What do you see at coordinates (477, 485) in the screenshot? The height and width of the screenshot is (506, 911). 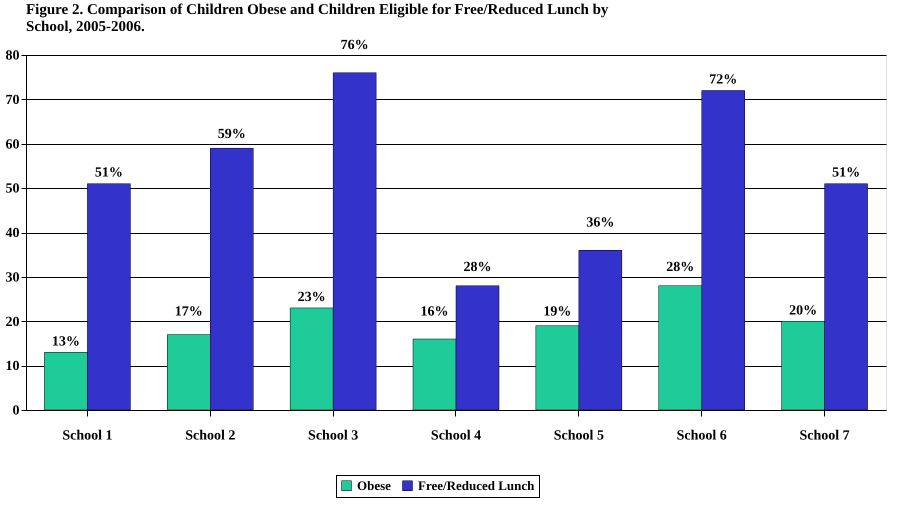 I see `legend-label: Free/Reduced Lunch` at bounding box center [477, 485].